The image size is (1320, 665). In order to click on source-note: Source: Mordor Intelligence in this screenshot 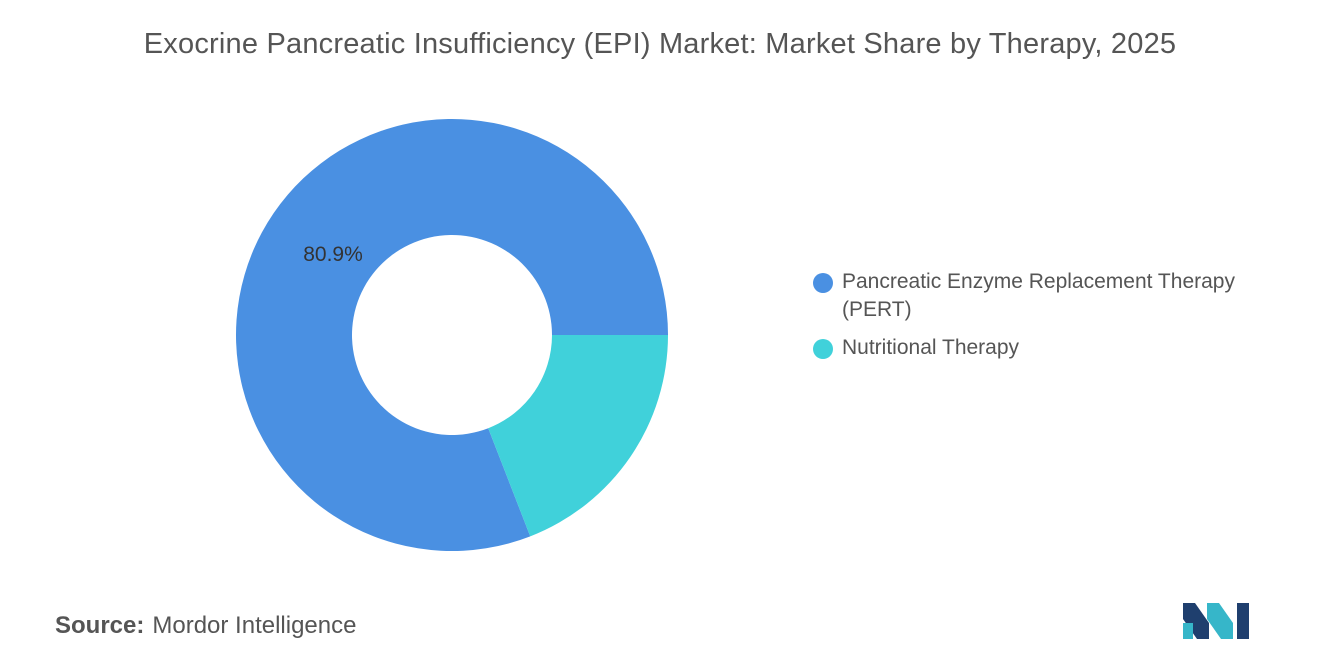, I will do `click(205, 626)`.